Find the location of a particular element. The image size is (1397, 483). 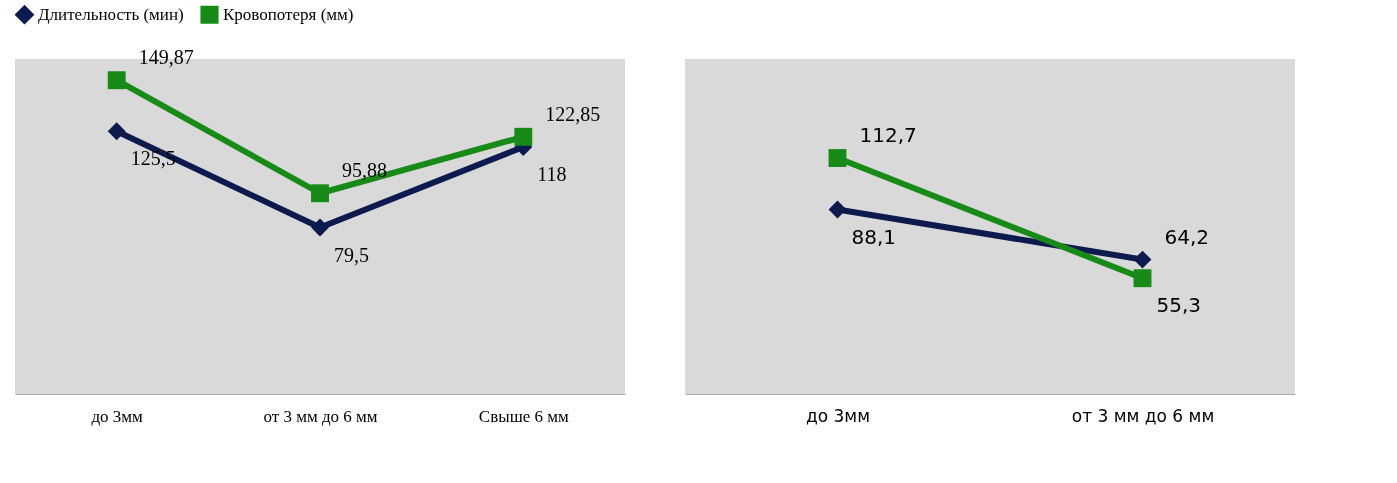

legend-label: Длительность (мин) is located at coordinates (111, 14).